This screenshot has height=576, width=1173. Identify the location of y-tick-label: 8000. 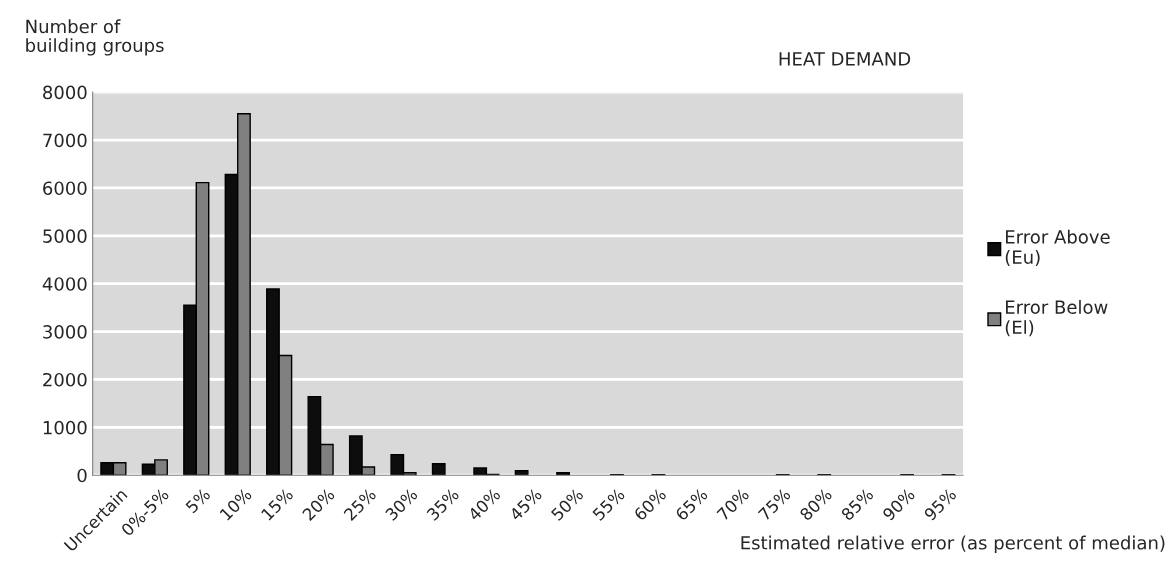
(65, 92).